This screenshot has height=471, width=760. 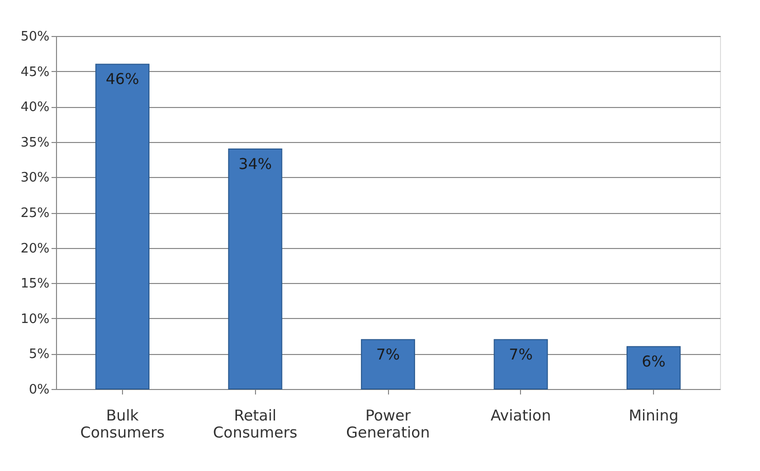 I want to click on x-tick-label: Aviation, so click(x=520, y=415).